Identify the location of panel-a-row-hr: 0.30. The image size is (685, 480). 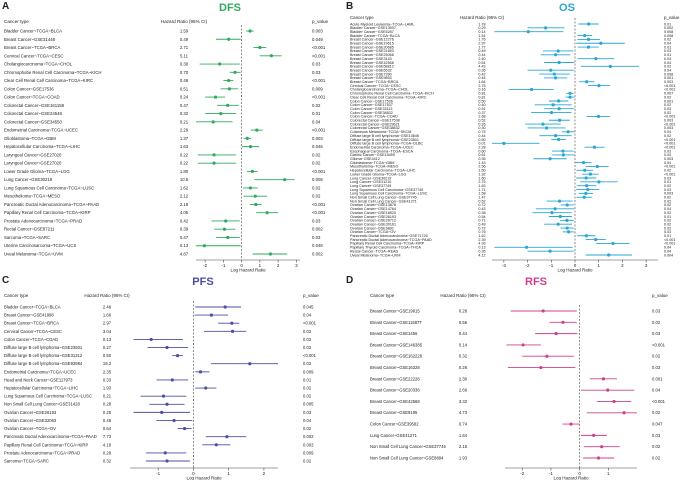
(184, 64).